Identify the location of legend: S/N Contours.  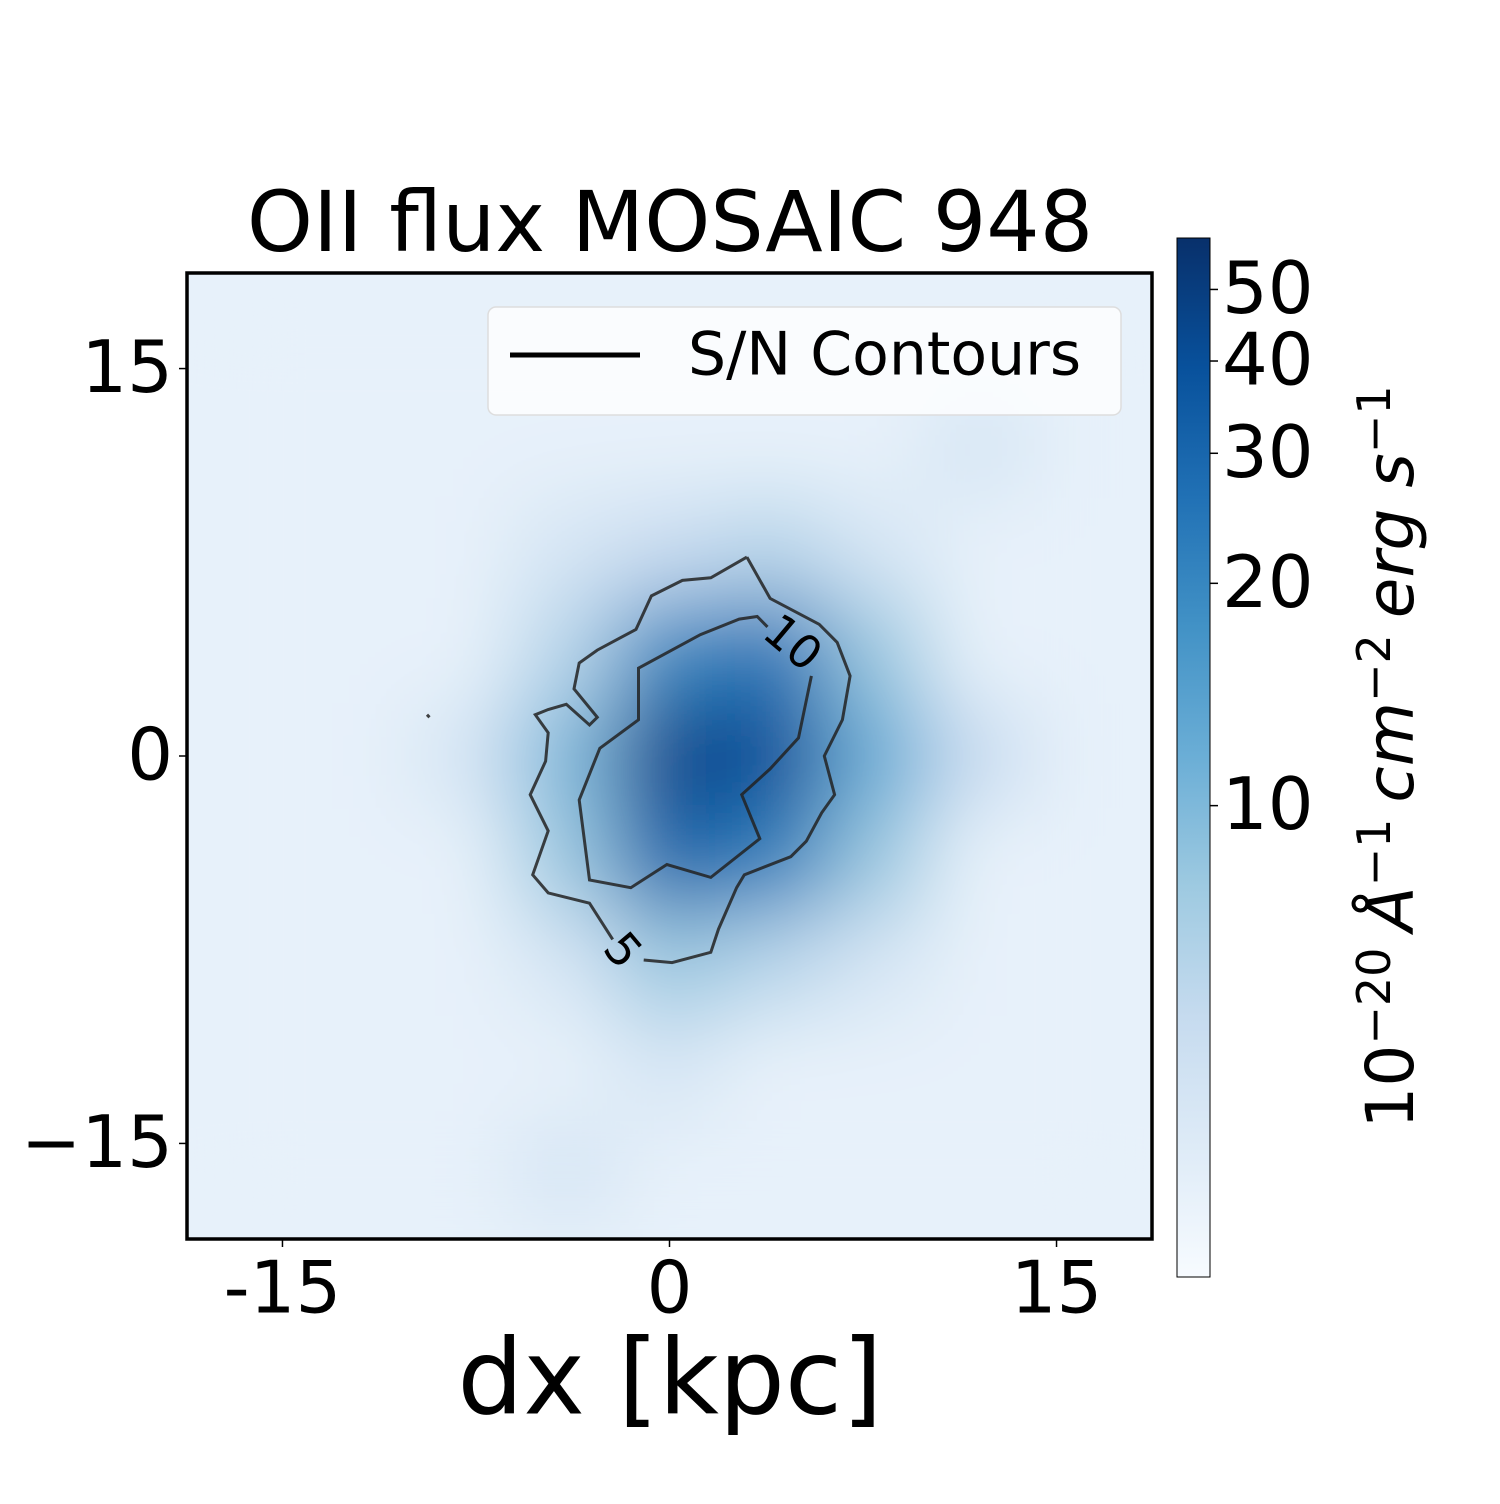
(804, 361).